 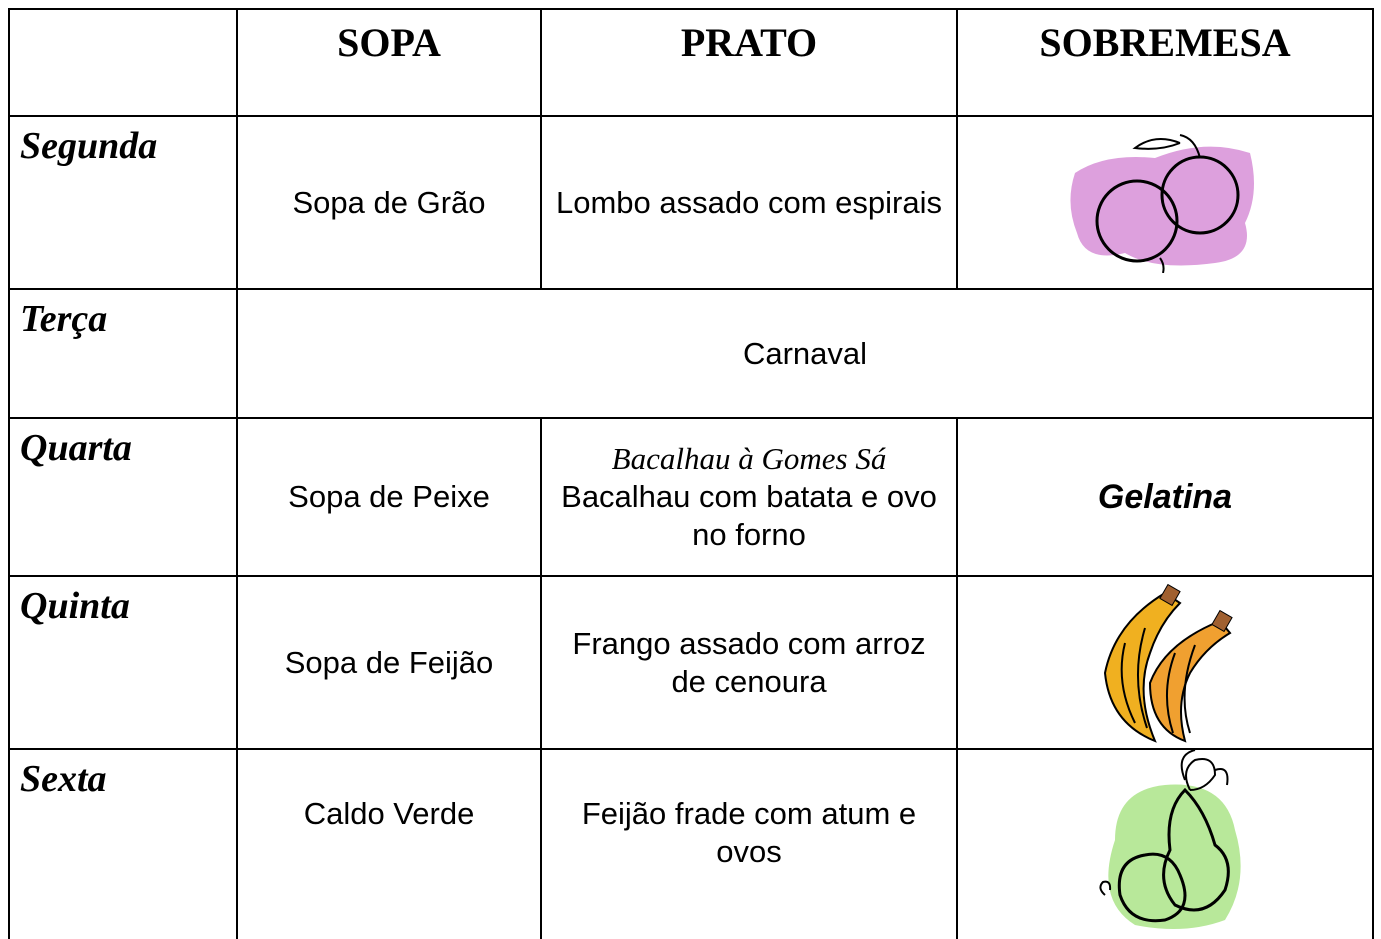 I want to click on soup: Sopa de Feijão, so click(x=389, y=662).